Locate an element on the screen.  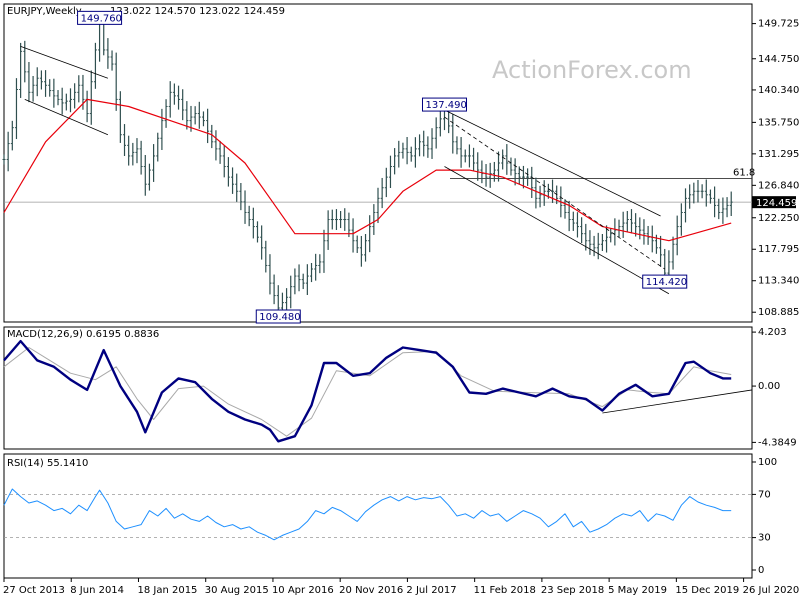
rsi-tick-label: 30 is located at coordinates (764, 538).